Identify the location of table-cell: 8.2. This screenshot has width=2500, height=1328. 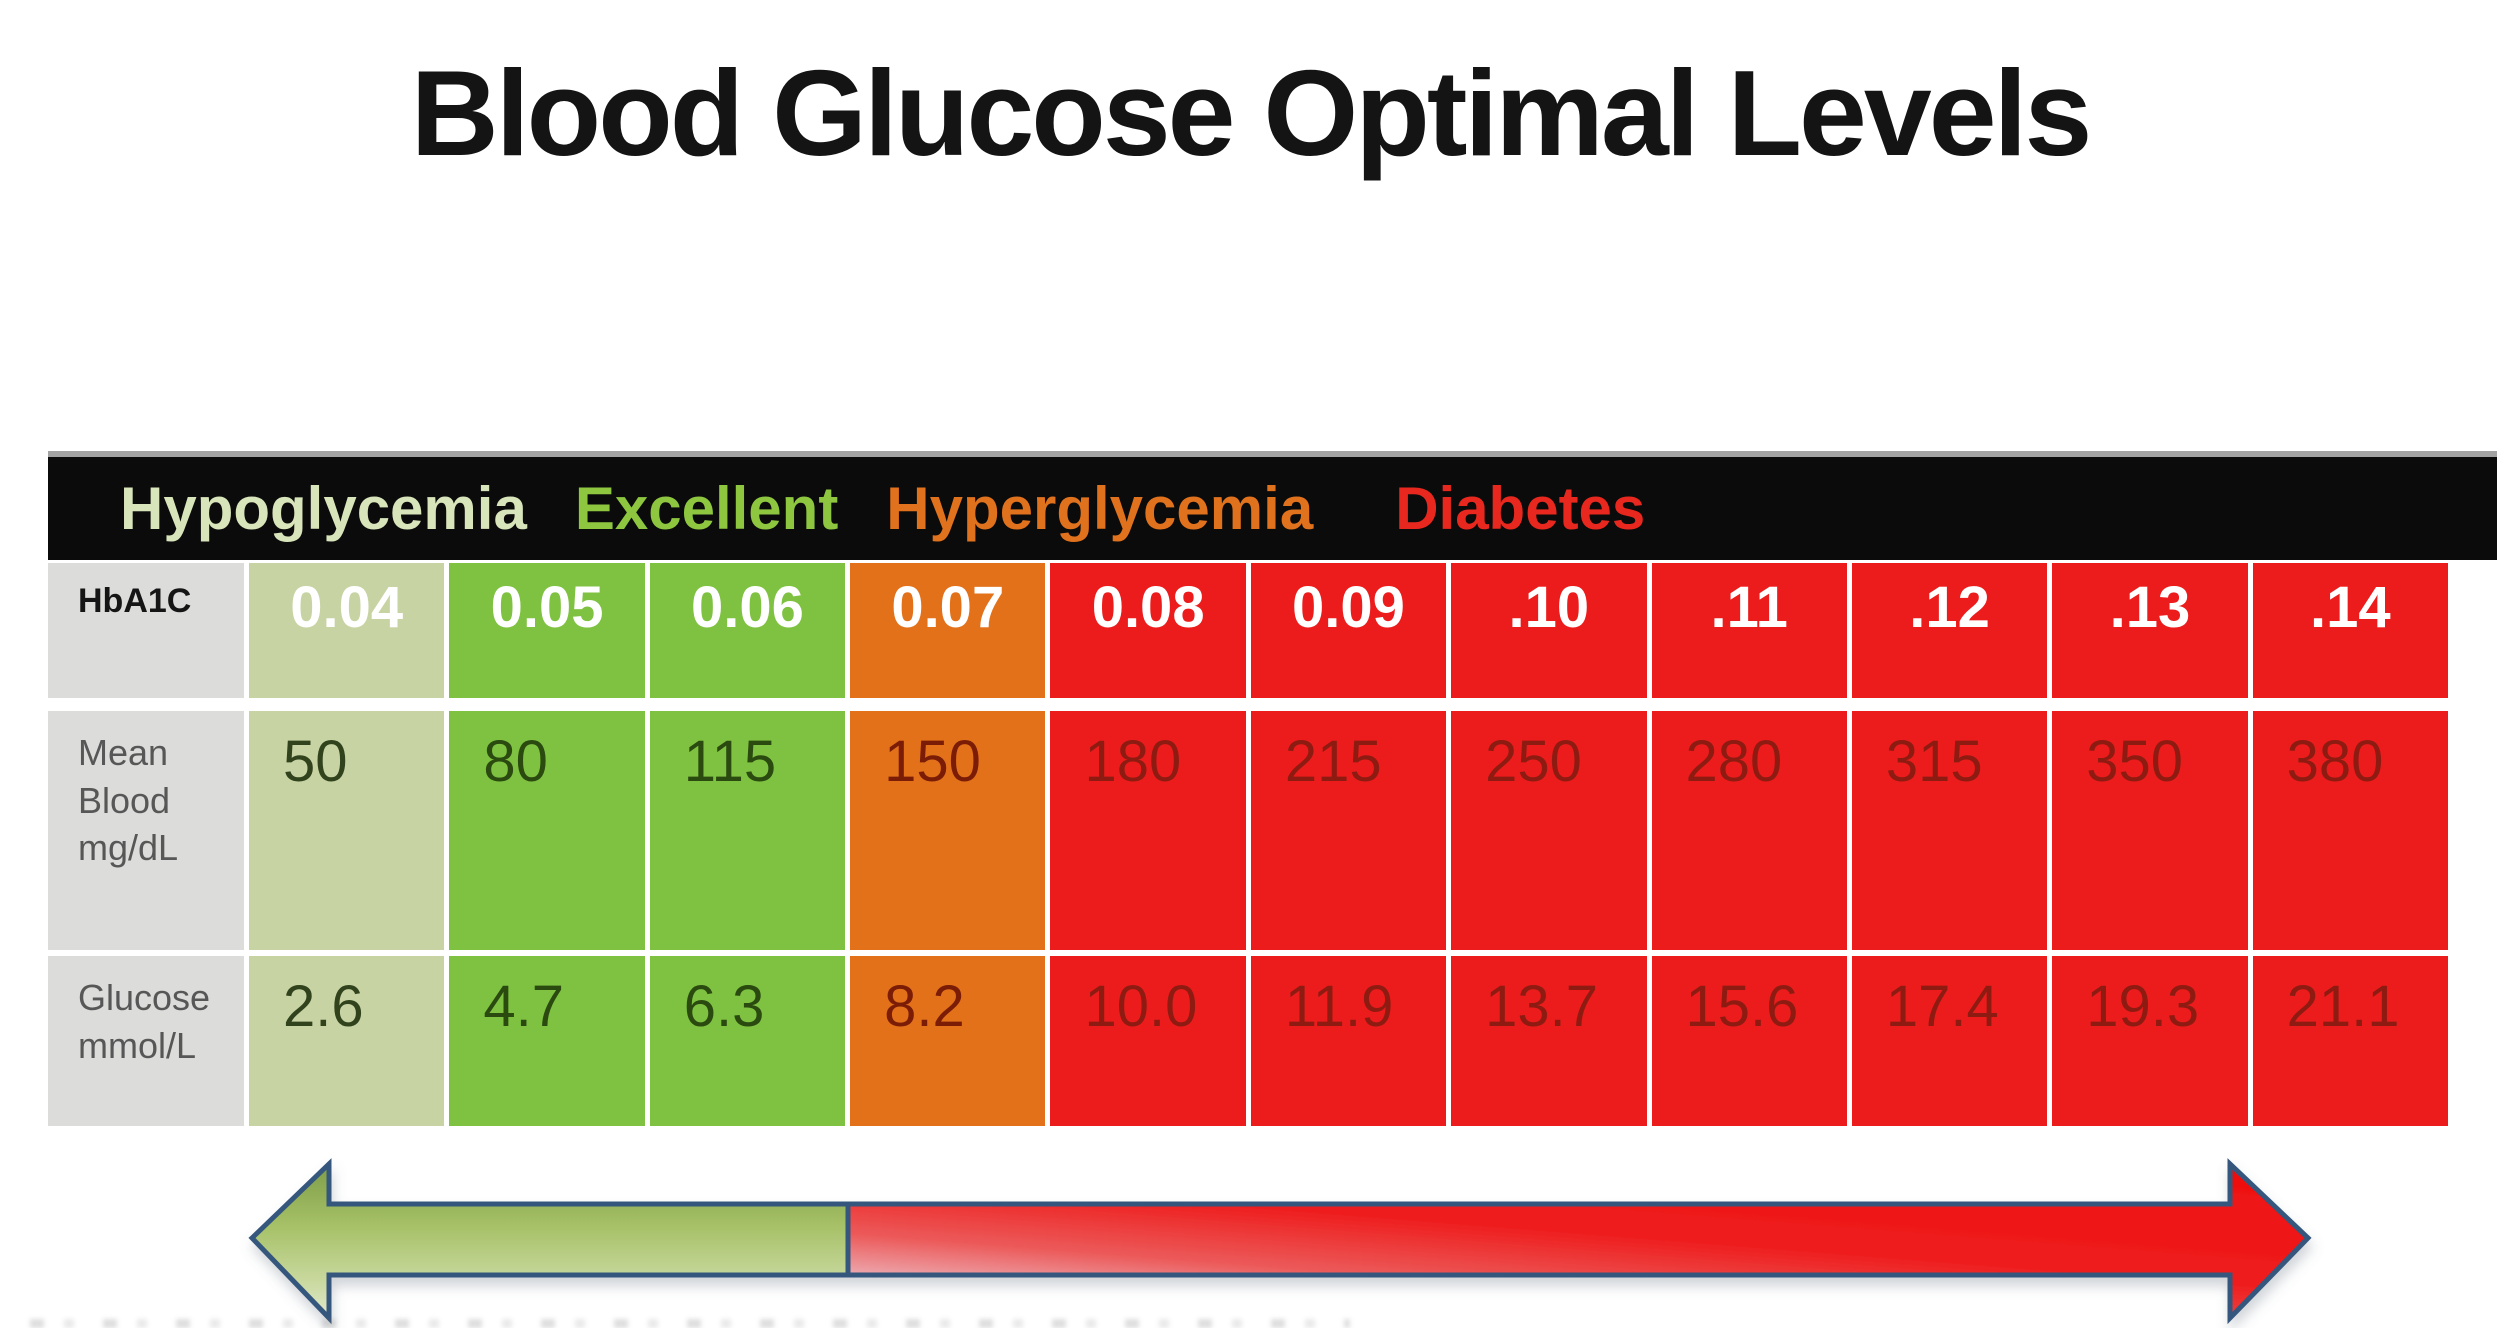
(948, 1041).